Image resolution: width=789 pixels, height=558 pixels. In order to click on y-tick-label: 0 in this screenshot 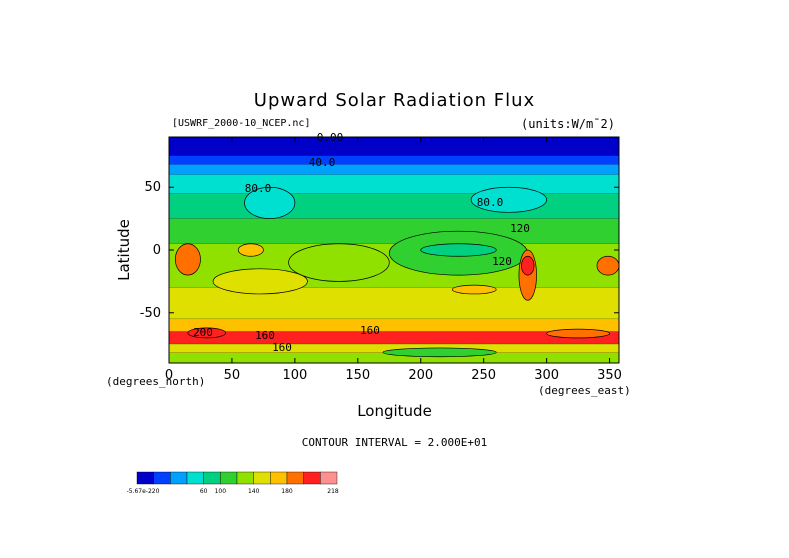, I will do `click(157, 250)`.